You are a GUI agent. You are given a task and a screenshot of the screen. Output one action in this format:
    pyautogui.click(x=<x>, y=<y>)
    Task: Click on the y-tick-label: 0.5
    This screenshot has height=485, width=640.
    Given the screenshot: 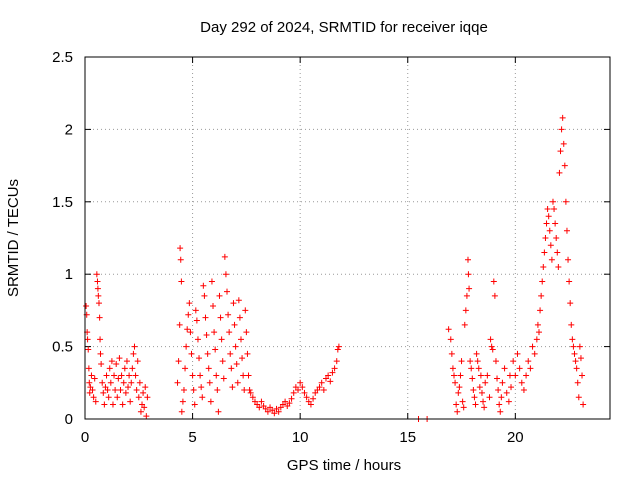 What is the action you would take?
    pyautogui.click(x=62, y=347)
    